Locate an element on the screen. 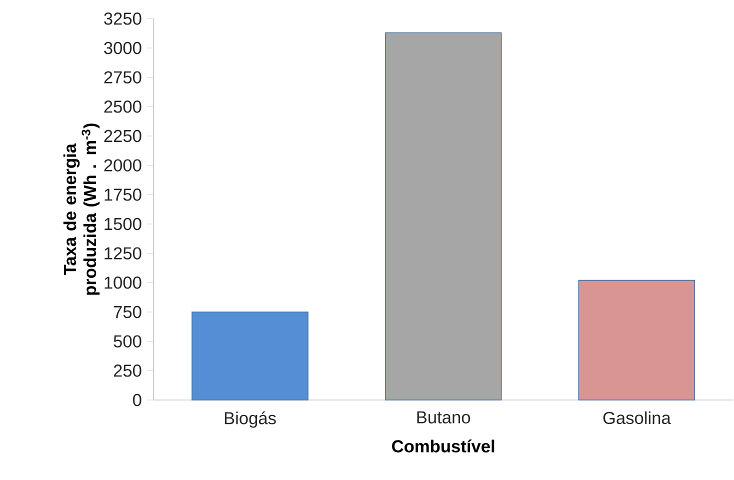 Image resolution: width=734 pixels, height=480 pixels. y-tick-label: 2750 is located at coordinates (123, 77).